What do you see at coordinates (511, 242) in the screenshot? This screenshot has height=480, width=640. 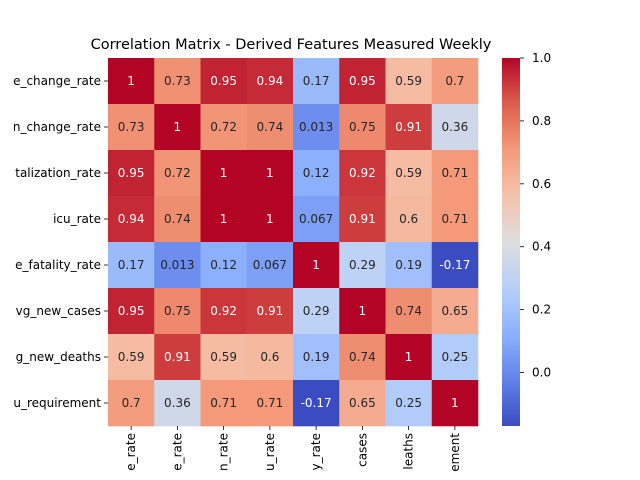 I see `colorbar-gradient` at bounding box center [511, 242].